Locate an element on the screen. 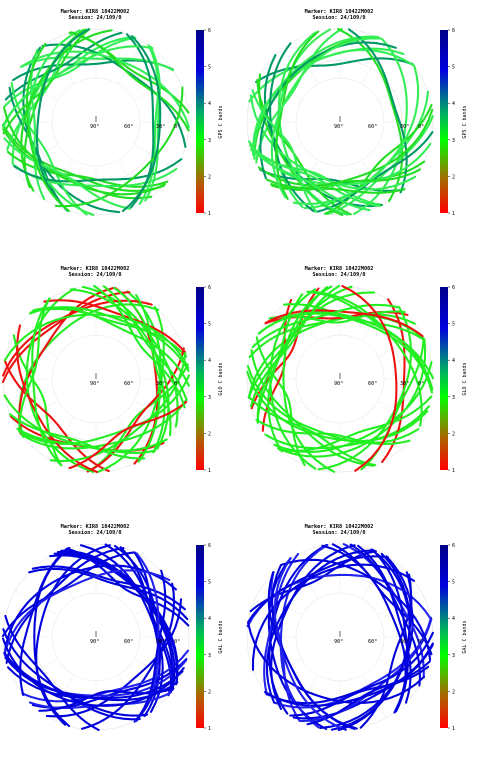  skyplot-svg: 90° 60° 30° 0° 1 2 3 4 5 6 GPS C bands is located at coordinates (112, 122).